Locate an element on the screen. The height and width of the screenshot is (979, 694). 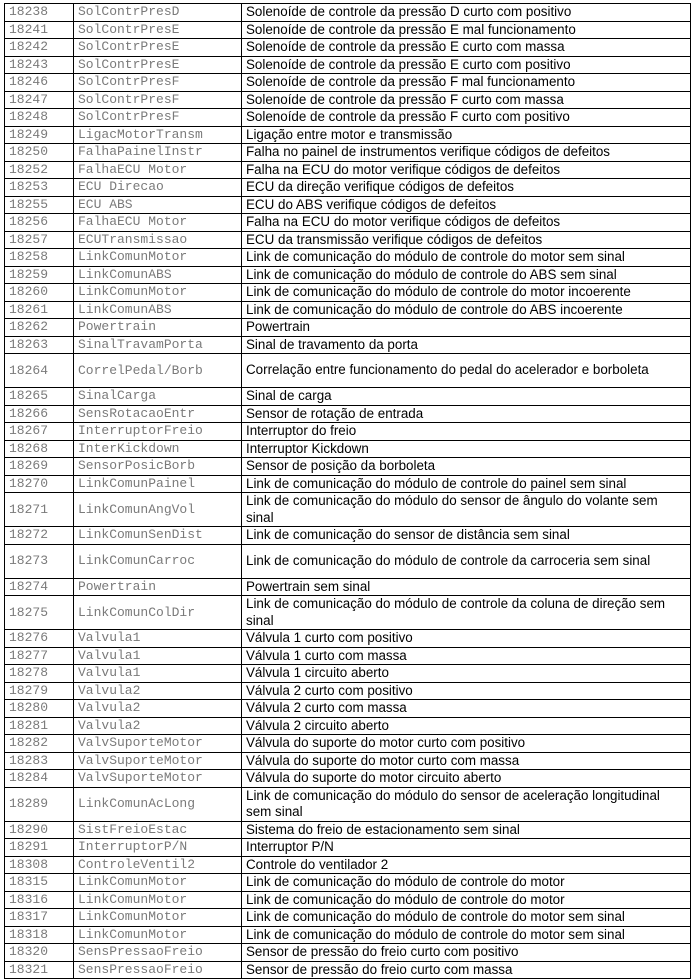
description-cell: Válvula 1 curto com positivo is located at coordinates (466, 638).